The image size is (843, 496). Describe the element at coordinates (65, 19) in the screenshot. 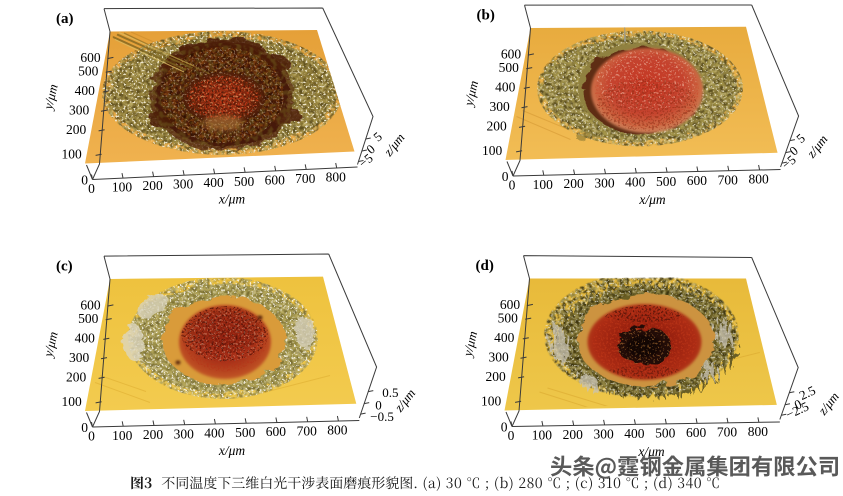

I see `svg-text: (a)` at that location.